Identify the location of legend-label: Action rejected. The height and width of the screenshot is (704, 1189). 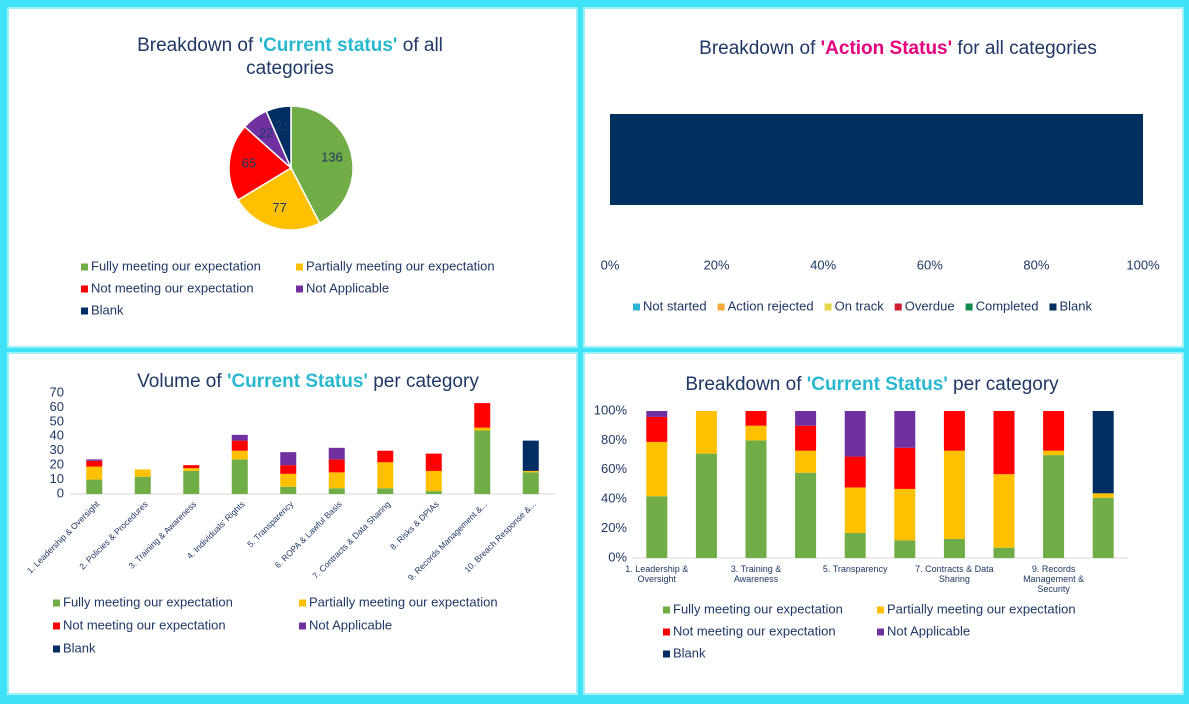
(771, 305).